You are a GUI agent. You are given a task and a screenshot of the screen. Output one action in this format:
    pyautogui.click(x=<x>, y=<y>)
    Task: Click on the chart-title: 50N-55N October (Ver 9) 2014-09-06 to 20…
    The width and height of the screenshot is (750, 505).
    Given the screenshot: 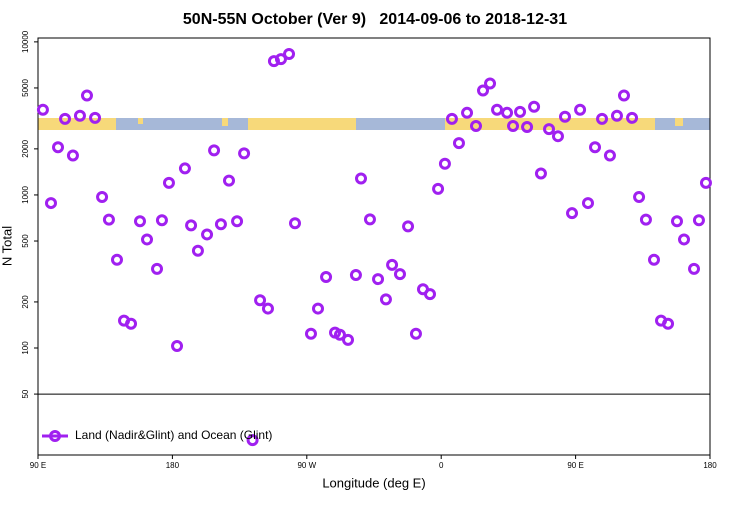 What is the action you would take?
    pyautogui.click(x=375, y=19)
    